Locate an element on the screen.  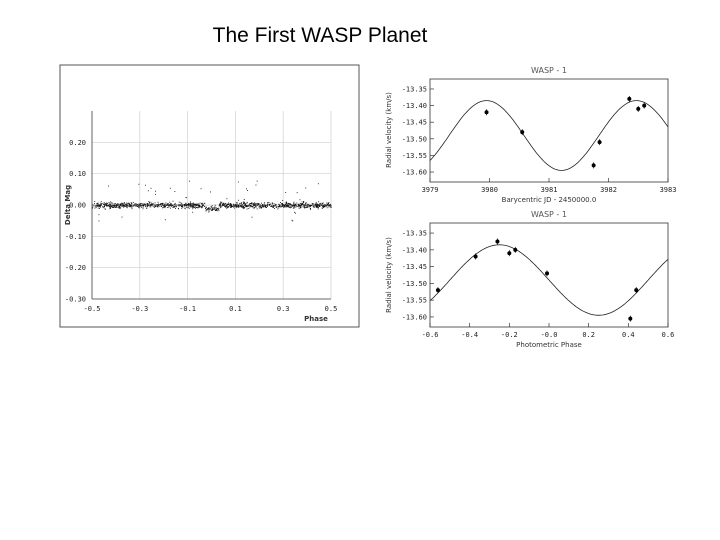
lightcurve-ytick: 0.20 is located at coordinates (77, 143).